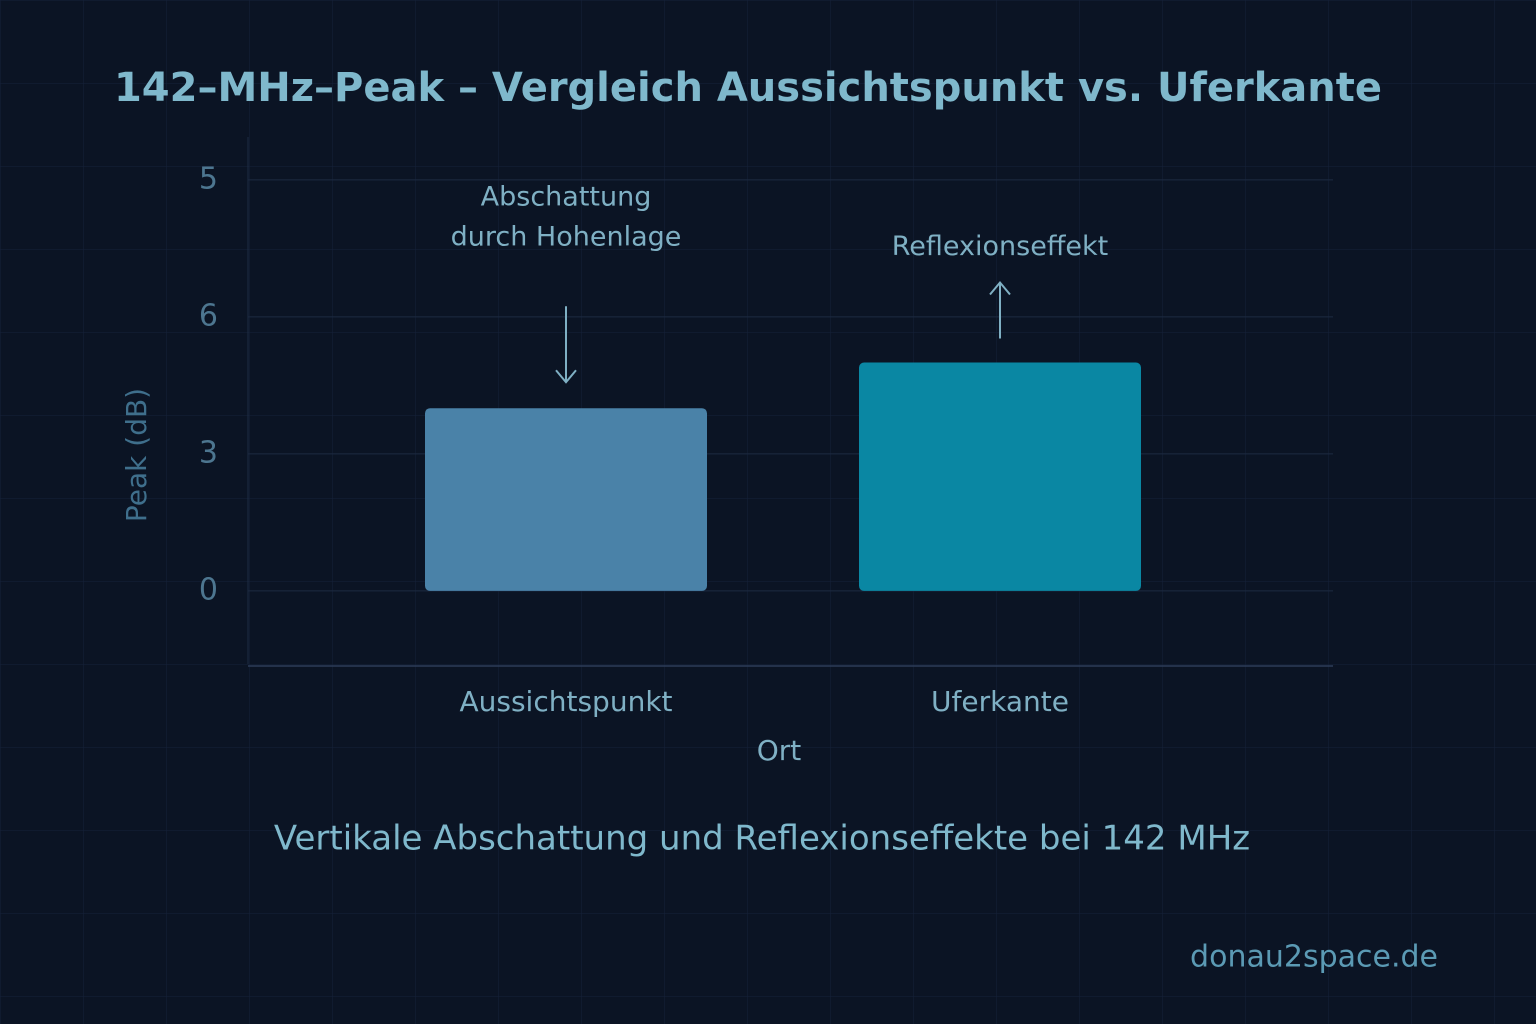  I want to click on x-axis-label: Ort, so click(779, 750).